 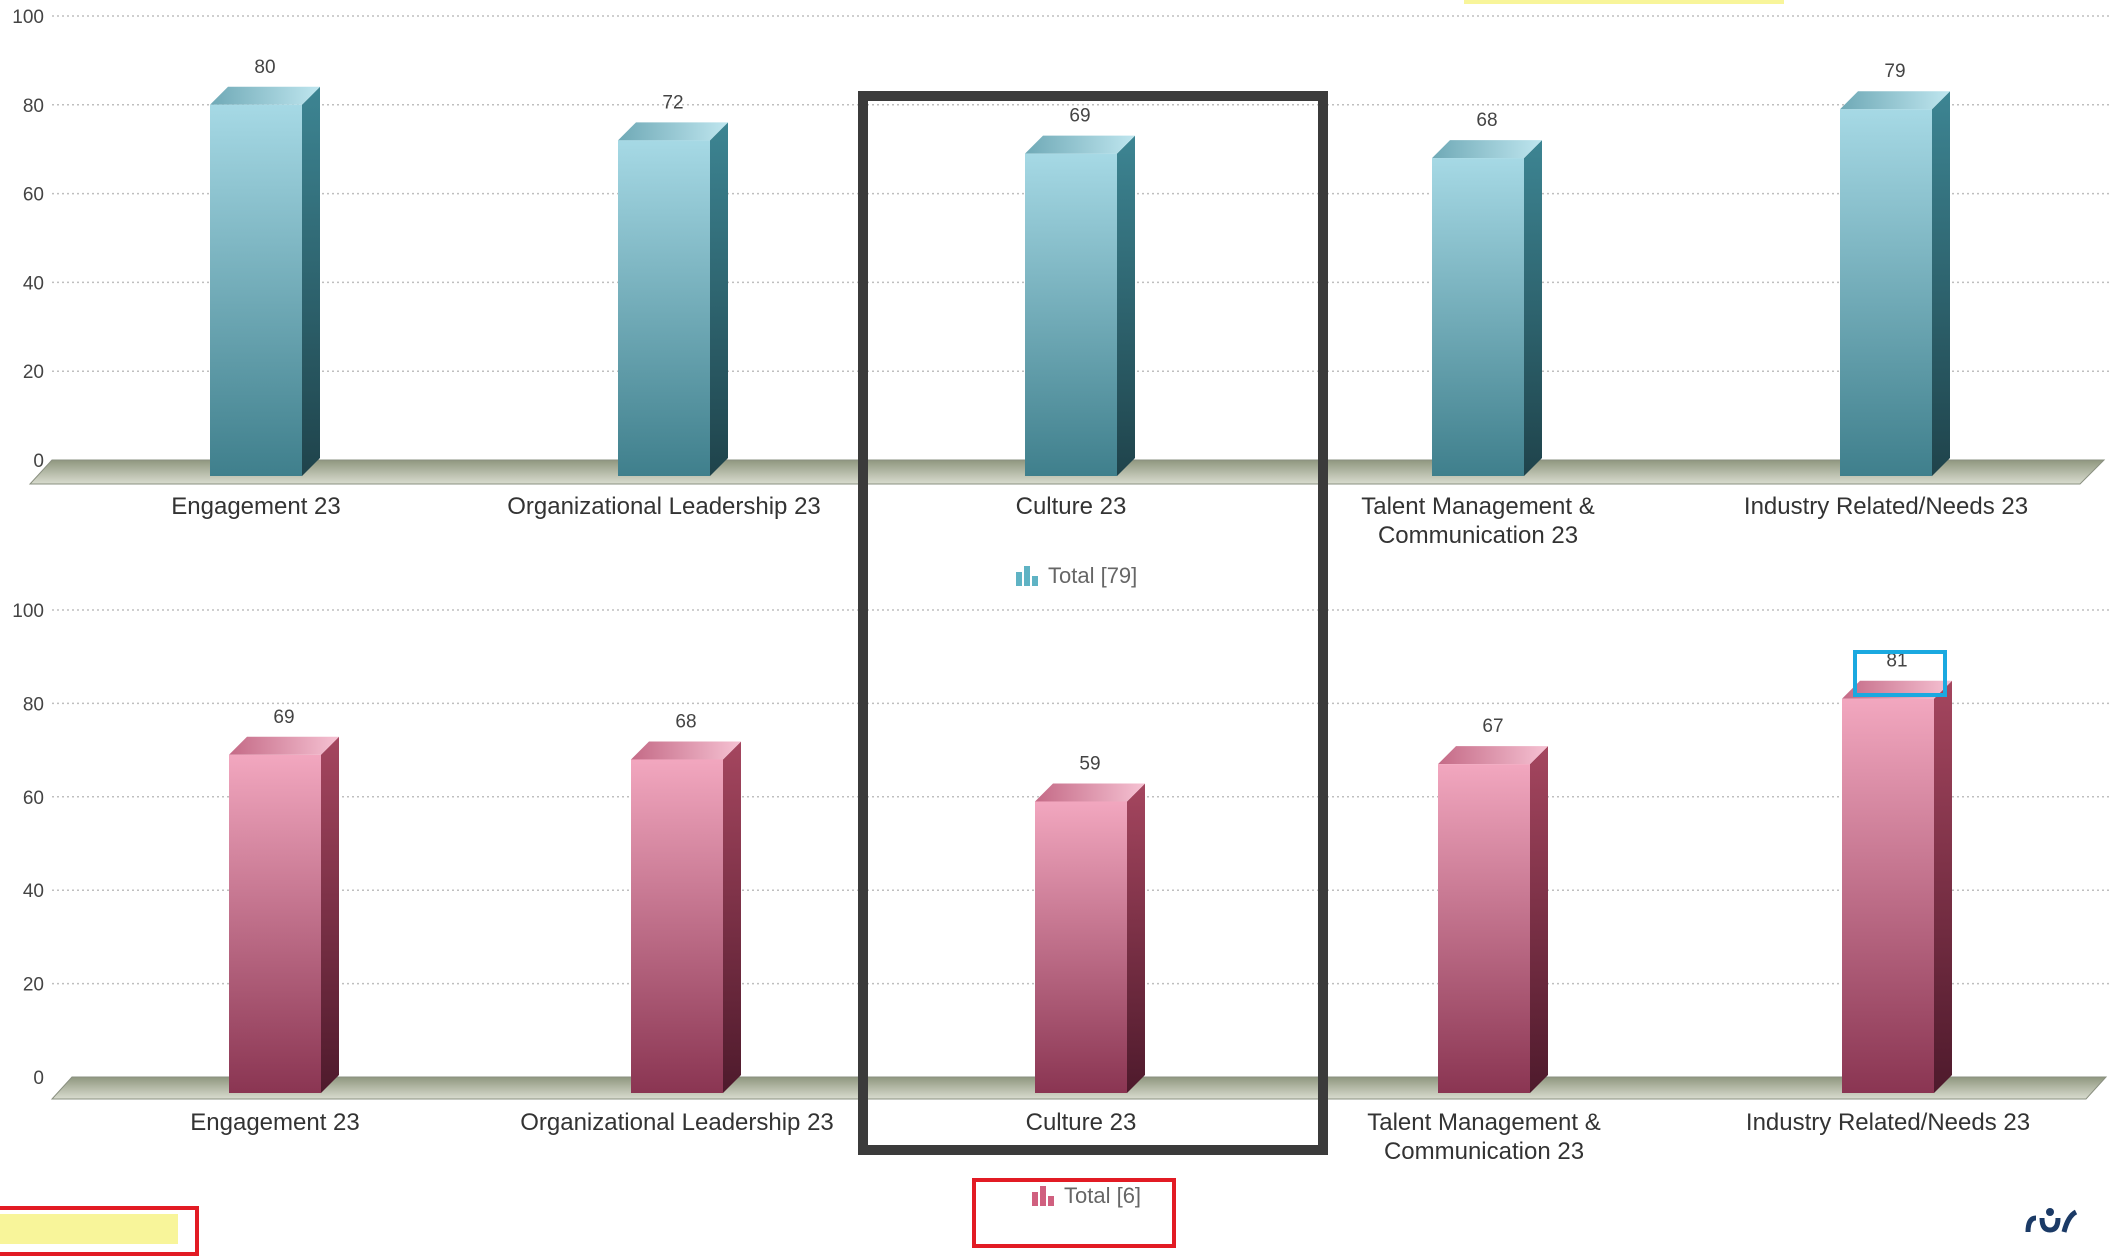 What do you see at coordinates (1092, 575) in the screenshot?
I see `legend-label: Total [79]` at bounding box center [1092, 575].